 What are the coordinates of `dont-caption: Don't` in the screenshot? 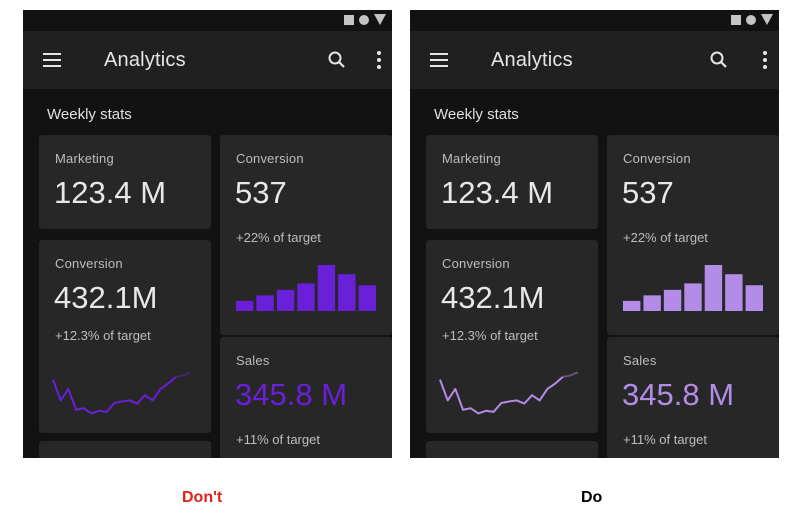 It's located at (202, 497).